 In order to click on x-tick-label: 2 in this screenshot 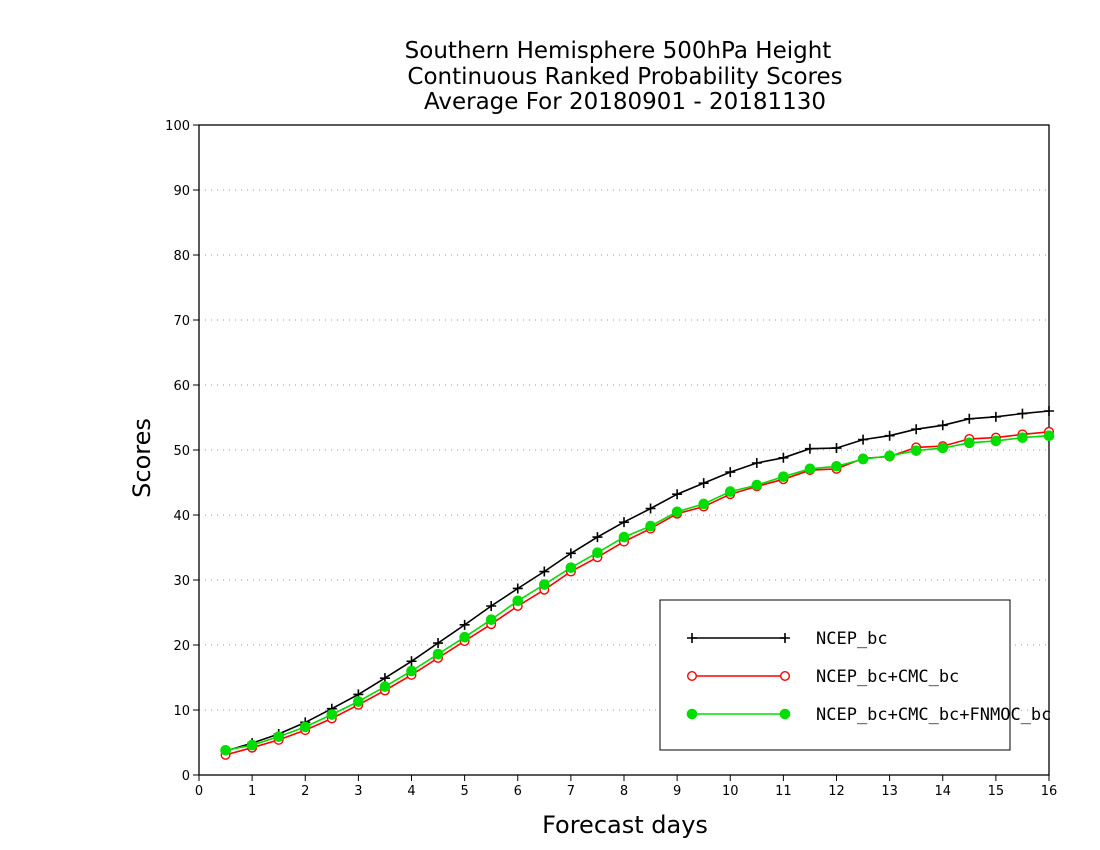, I will do `click(305, 791)`.